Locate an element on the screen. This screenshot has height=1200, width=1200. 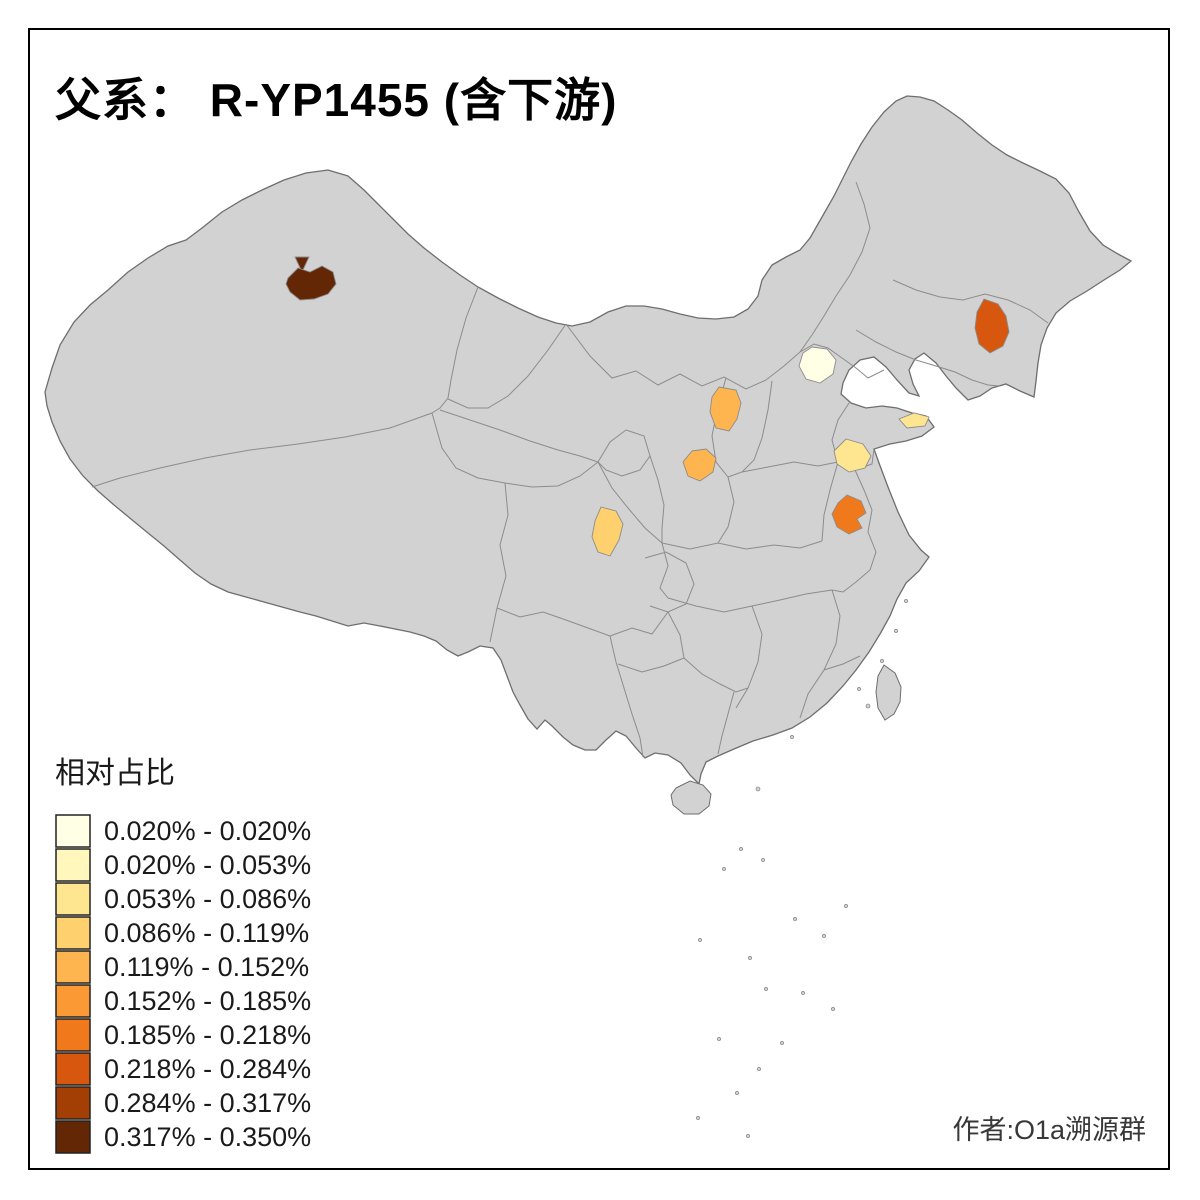
legend-row: 0.020% - 0.053% is located at coordinates (183, 865).